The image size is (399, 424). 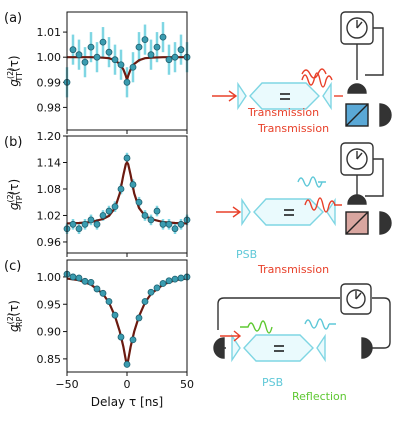 What do you see at coordinates (49, 136) in the screenshot?
I see `y-tick-label: 1.20` at bounding box center [49, 136].